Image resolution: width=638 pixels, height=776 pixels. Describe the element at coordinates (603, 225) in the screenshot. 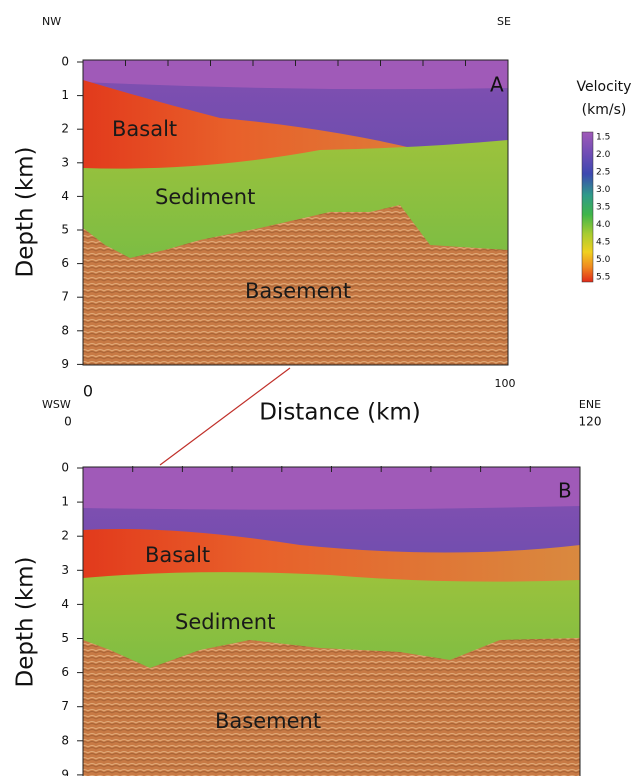

I see `colorbar-tick-label: 4.0` at that location.